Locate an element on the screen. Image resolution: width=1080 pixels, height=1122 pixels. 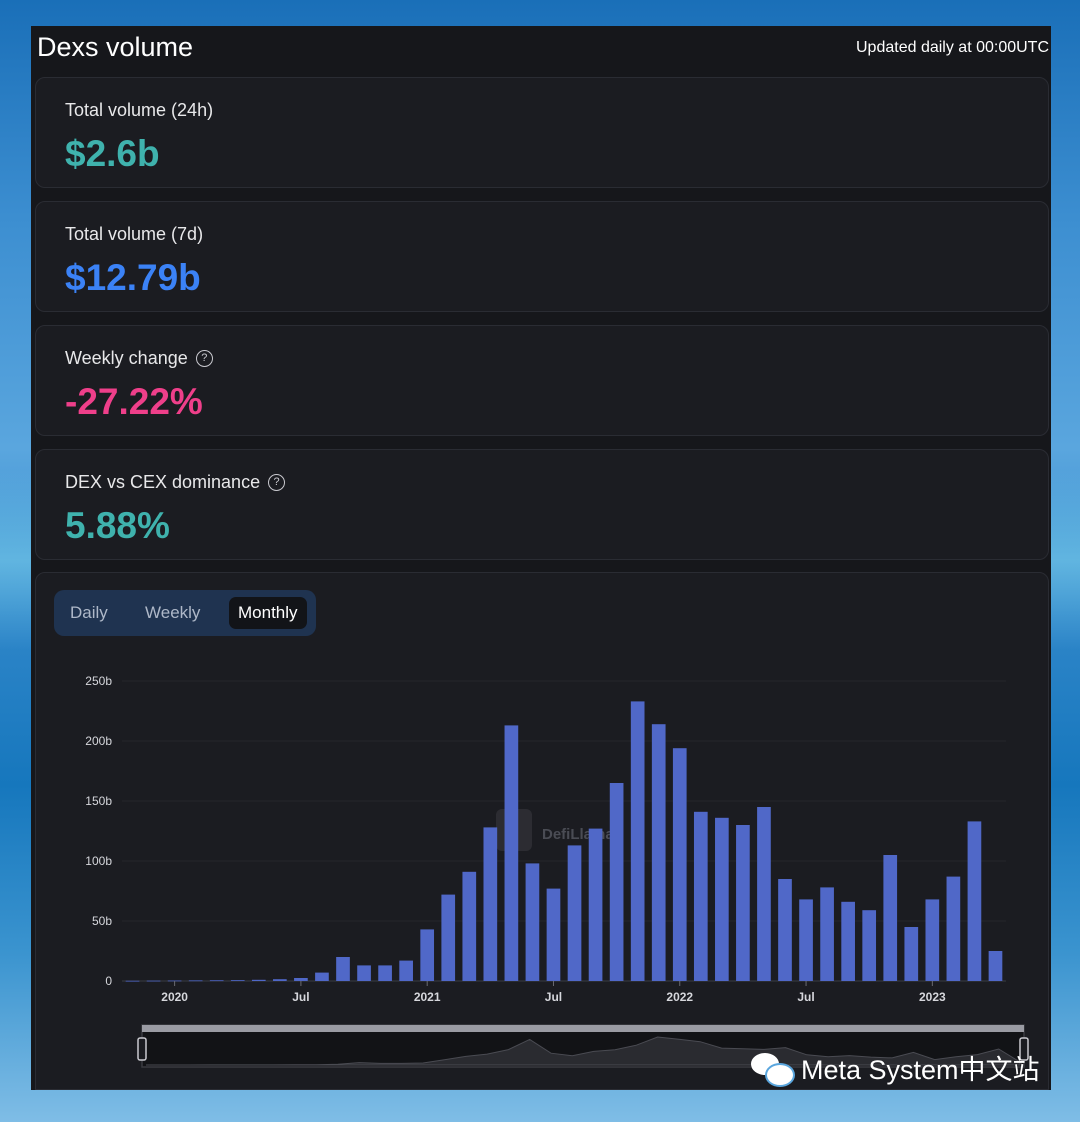
total-volume-24h-value: $2.6b is located at coordinates (112, 153).